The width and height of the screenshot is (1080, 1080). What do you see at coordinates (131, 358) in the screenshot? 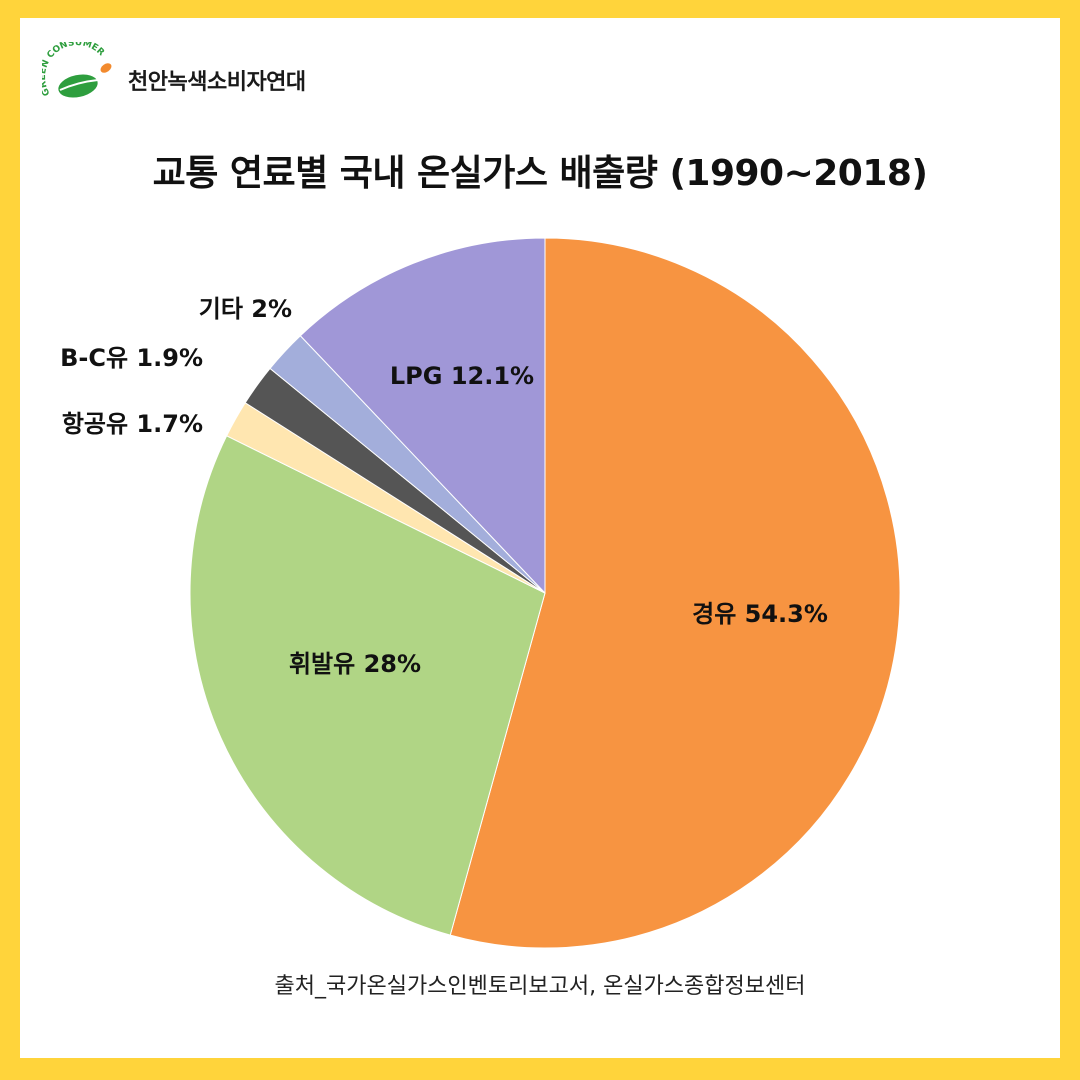
I see `slice-label-4: B-C유 1.9%` at bounding box center [131, 358].